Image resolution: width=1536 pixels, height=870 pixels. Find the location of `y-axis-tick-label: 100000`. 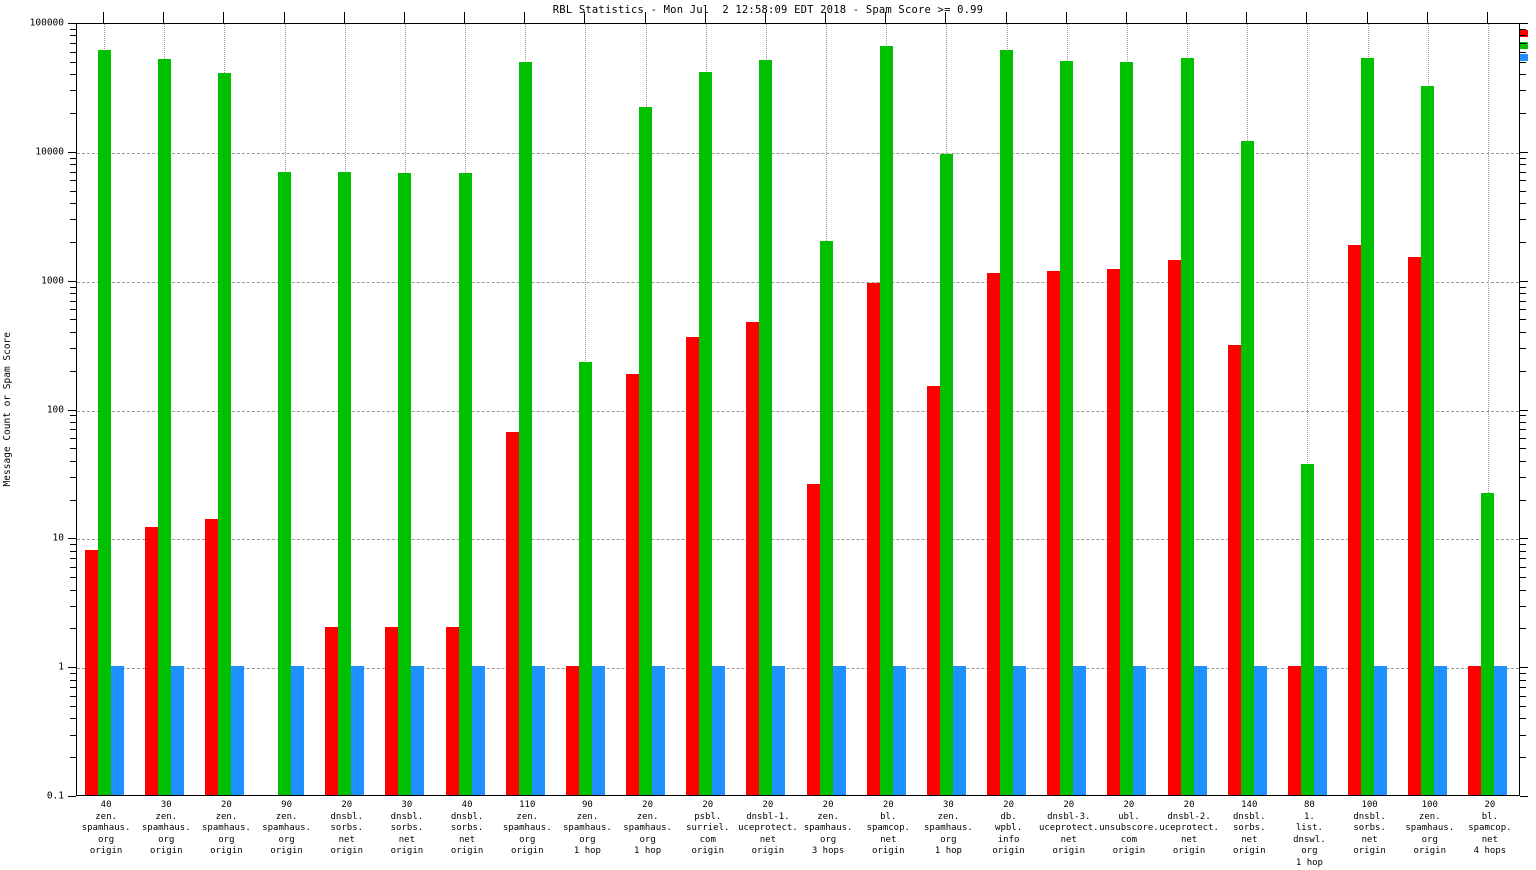

y-axis-tick-label: 100000 is located at coordinates (46, 23).